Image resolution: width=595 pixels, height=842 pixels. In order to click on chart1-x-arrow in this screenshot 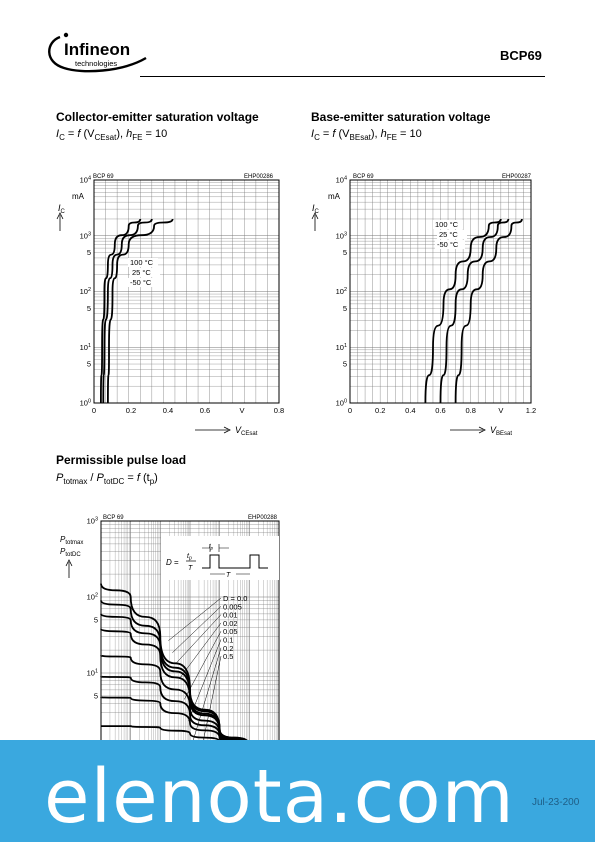, I will do `click(213, 430)`.